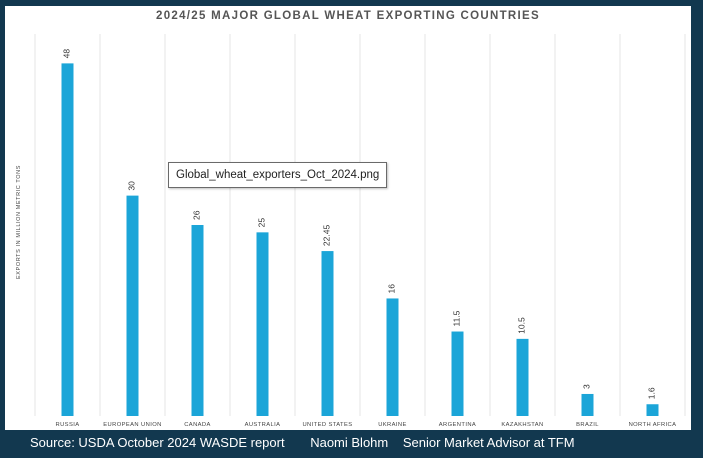  I want to click on x-tick-label: BRAZIL, so click(587, 425).